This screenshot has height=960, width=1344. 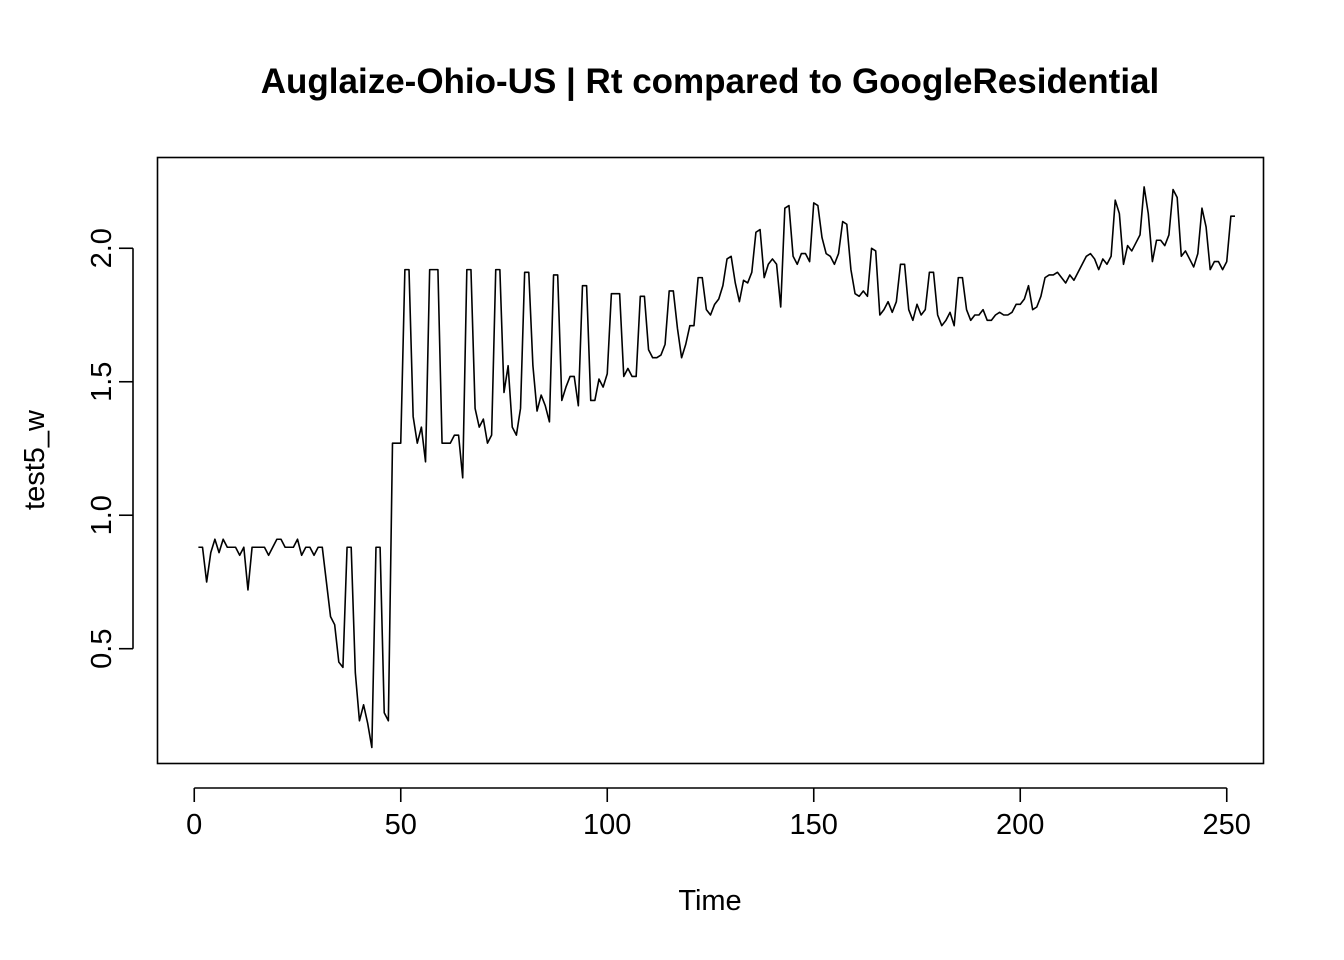 I want to click on y-tick-label: 0.5, so click(x=102, y=649).